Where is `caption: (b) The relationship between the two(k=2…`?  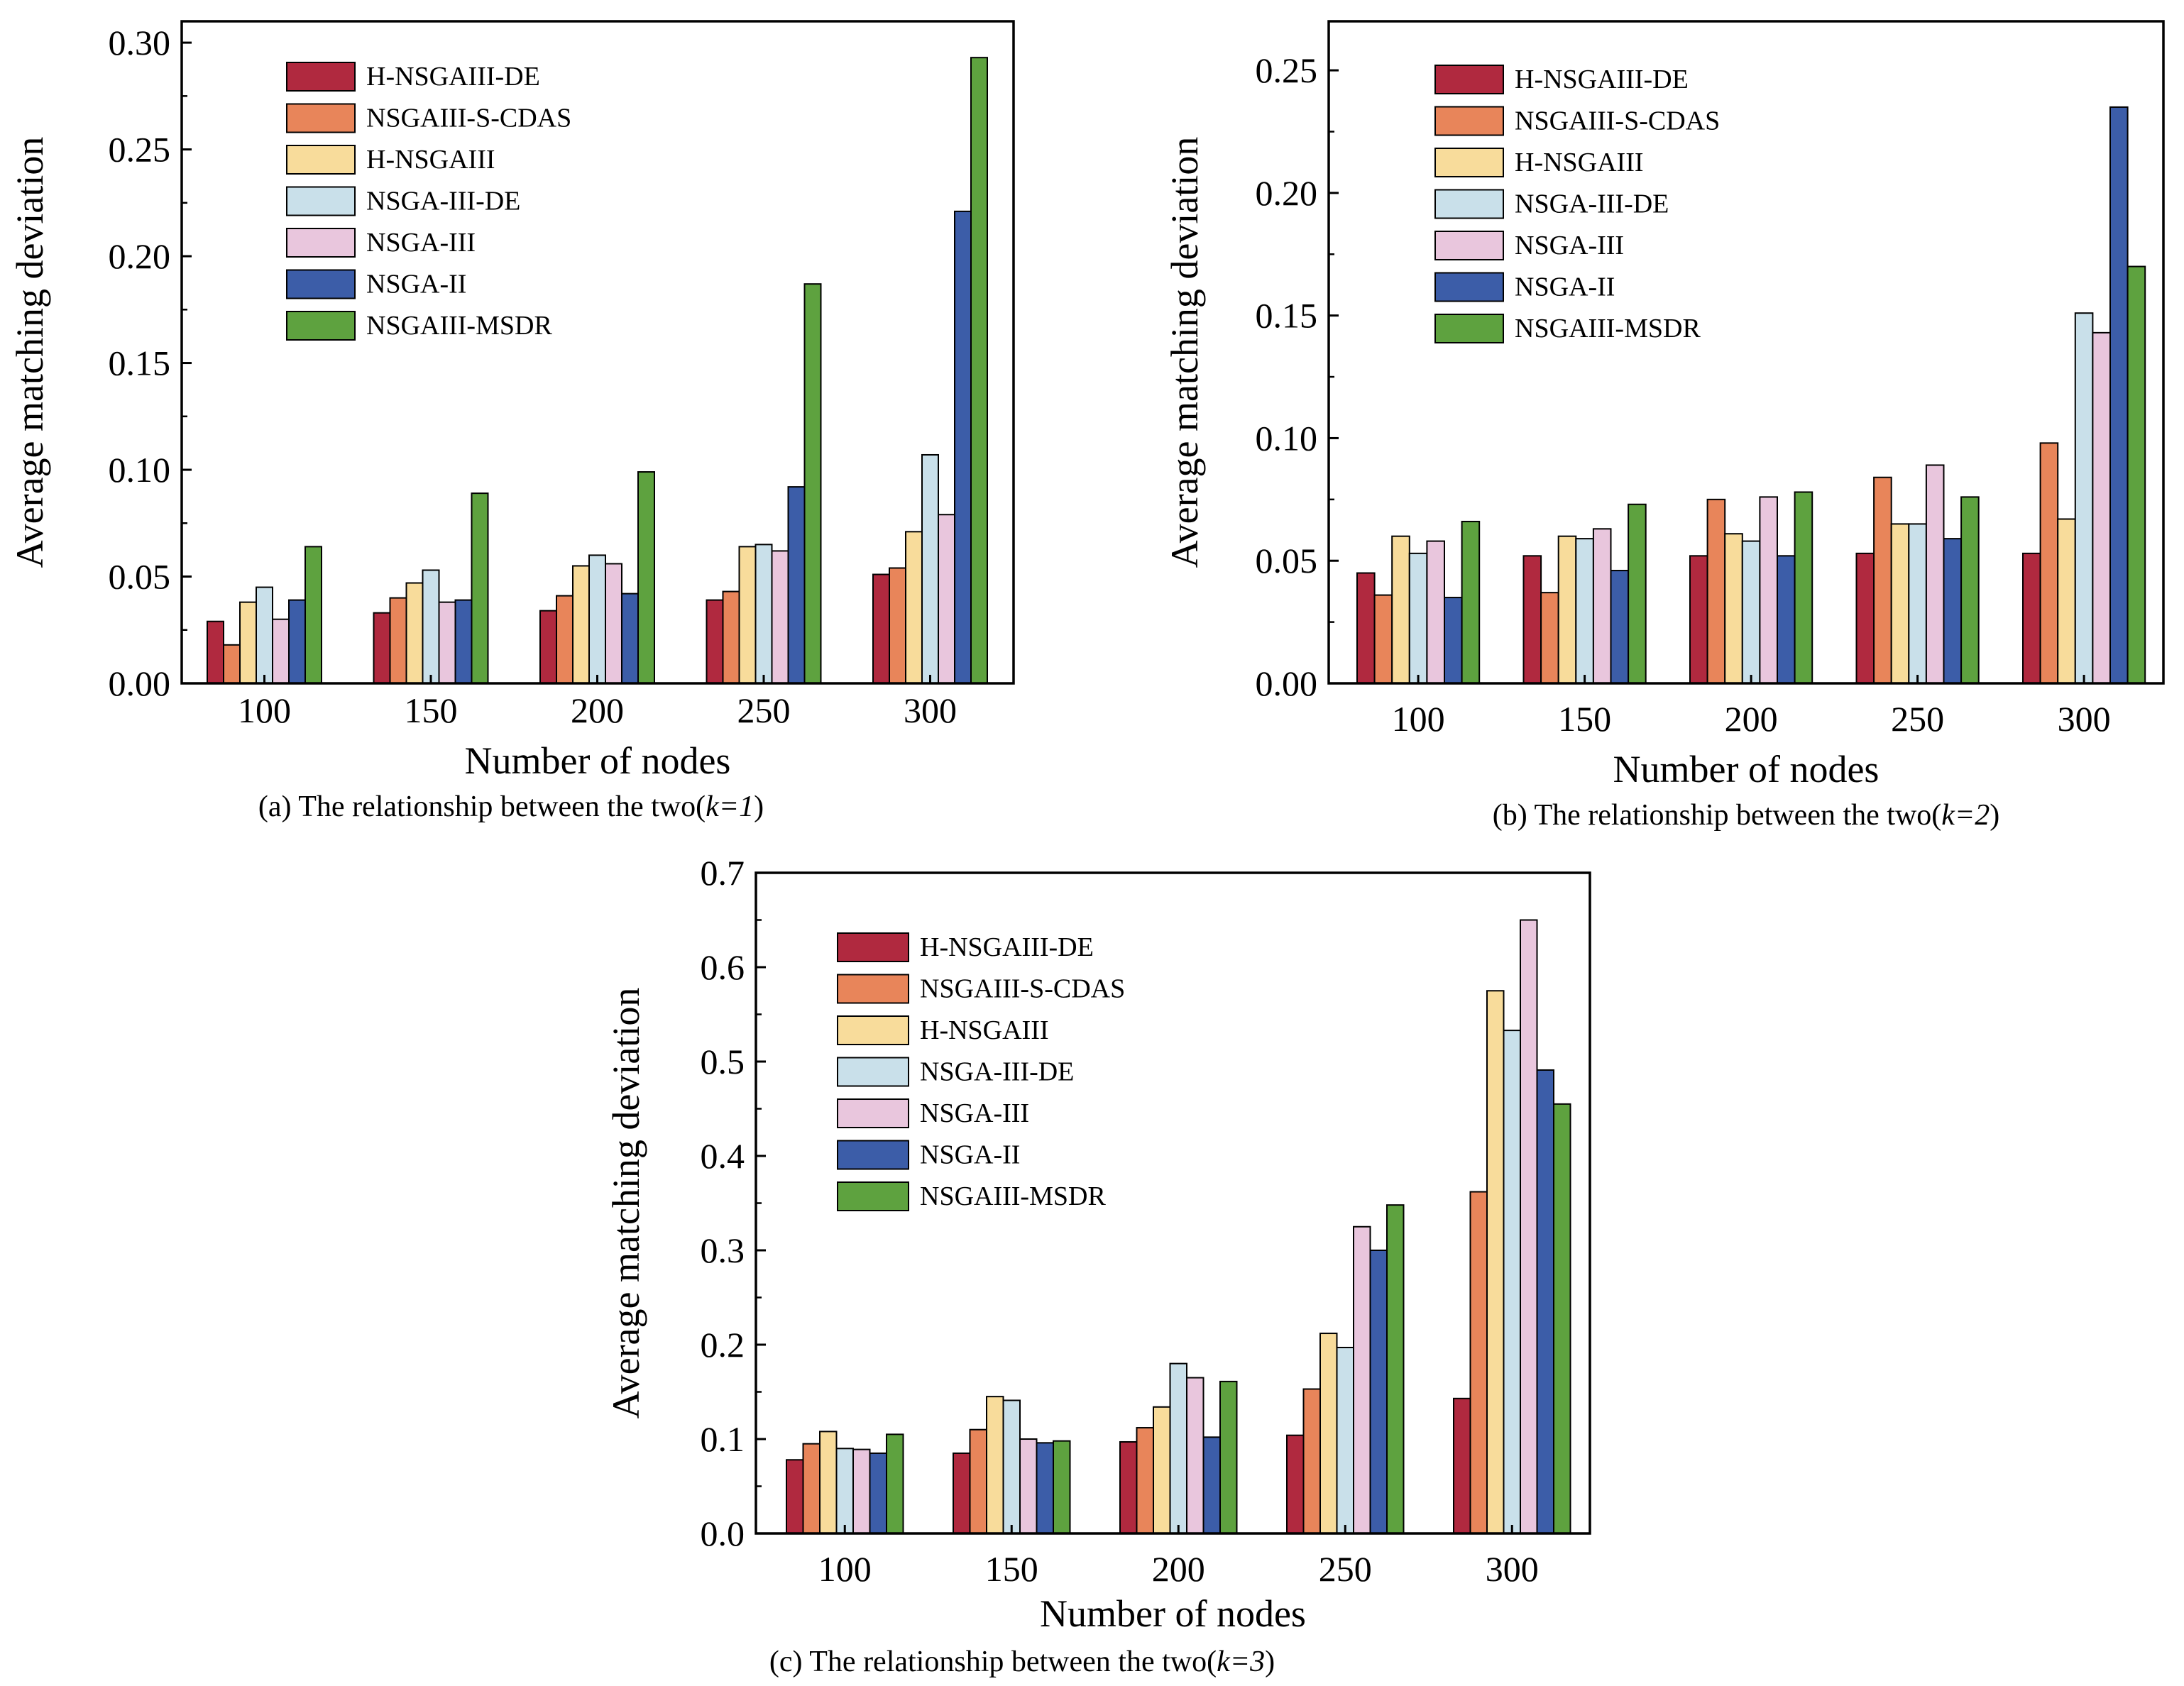 caption: (b) The relationship between the two(k=2… is located at coordinates (1747, 815).